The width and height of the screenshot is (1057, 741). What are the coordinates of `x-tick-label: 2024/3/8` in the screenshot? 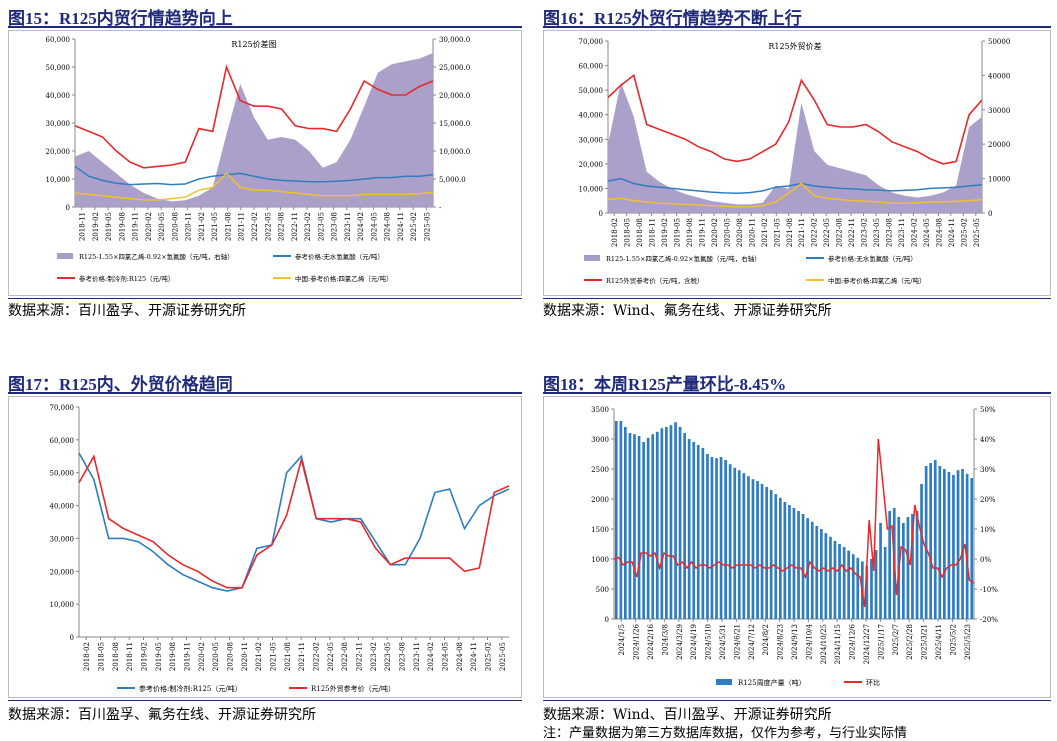 It's located at (665, 639).